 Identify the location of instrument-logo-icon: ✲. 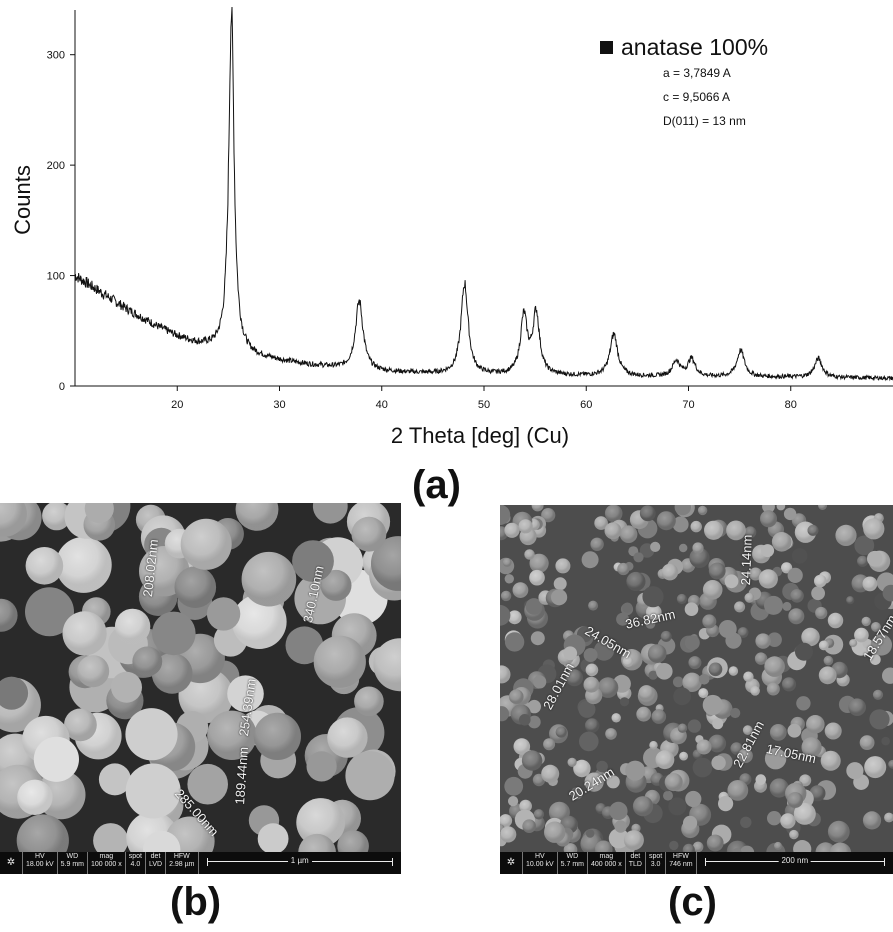
(511, 863).